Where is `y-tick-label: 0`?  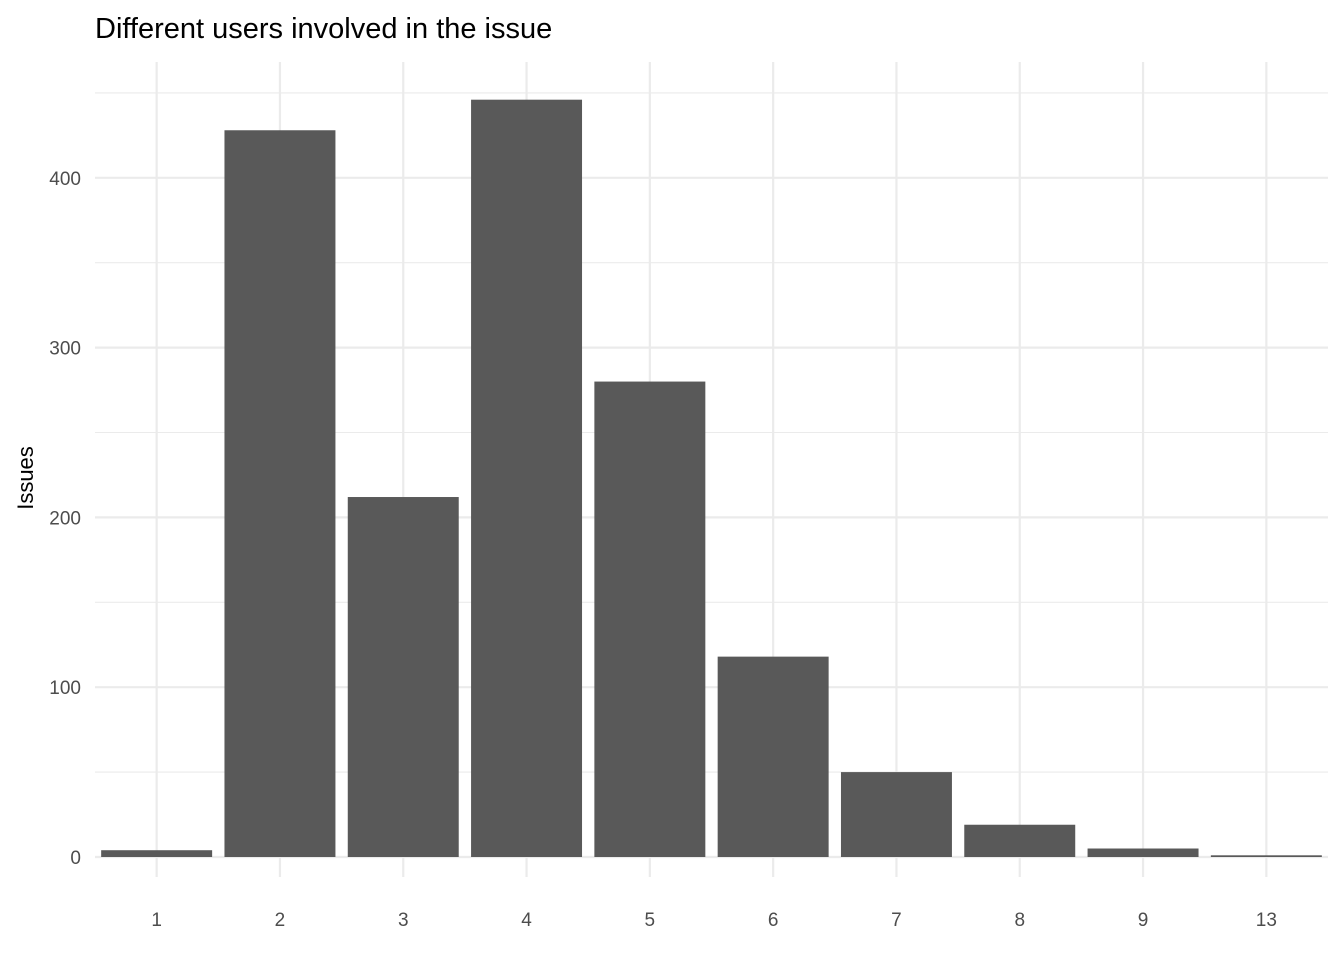
y-tick-label: 0 is located at coordinates (75, 858).